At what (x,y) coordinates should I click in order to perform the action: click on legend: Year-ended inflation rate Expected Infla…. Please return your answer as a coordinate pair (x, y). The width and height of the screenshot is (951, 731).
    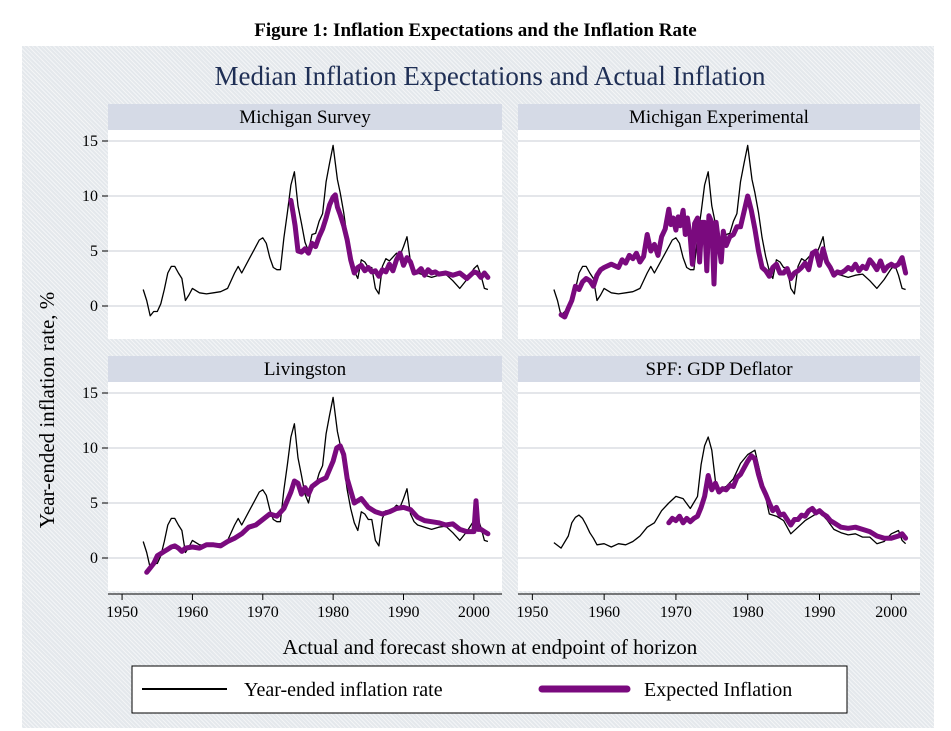
    Looking at the image, I should click on (489, 689).